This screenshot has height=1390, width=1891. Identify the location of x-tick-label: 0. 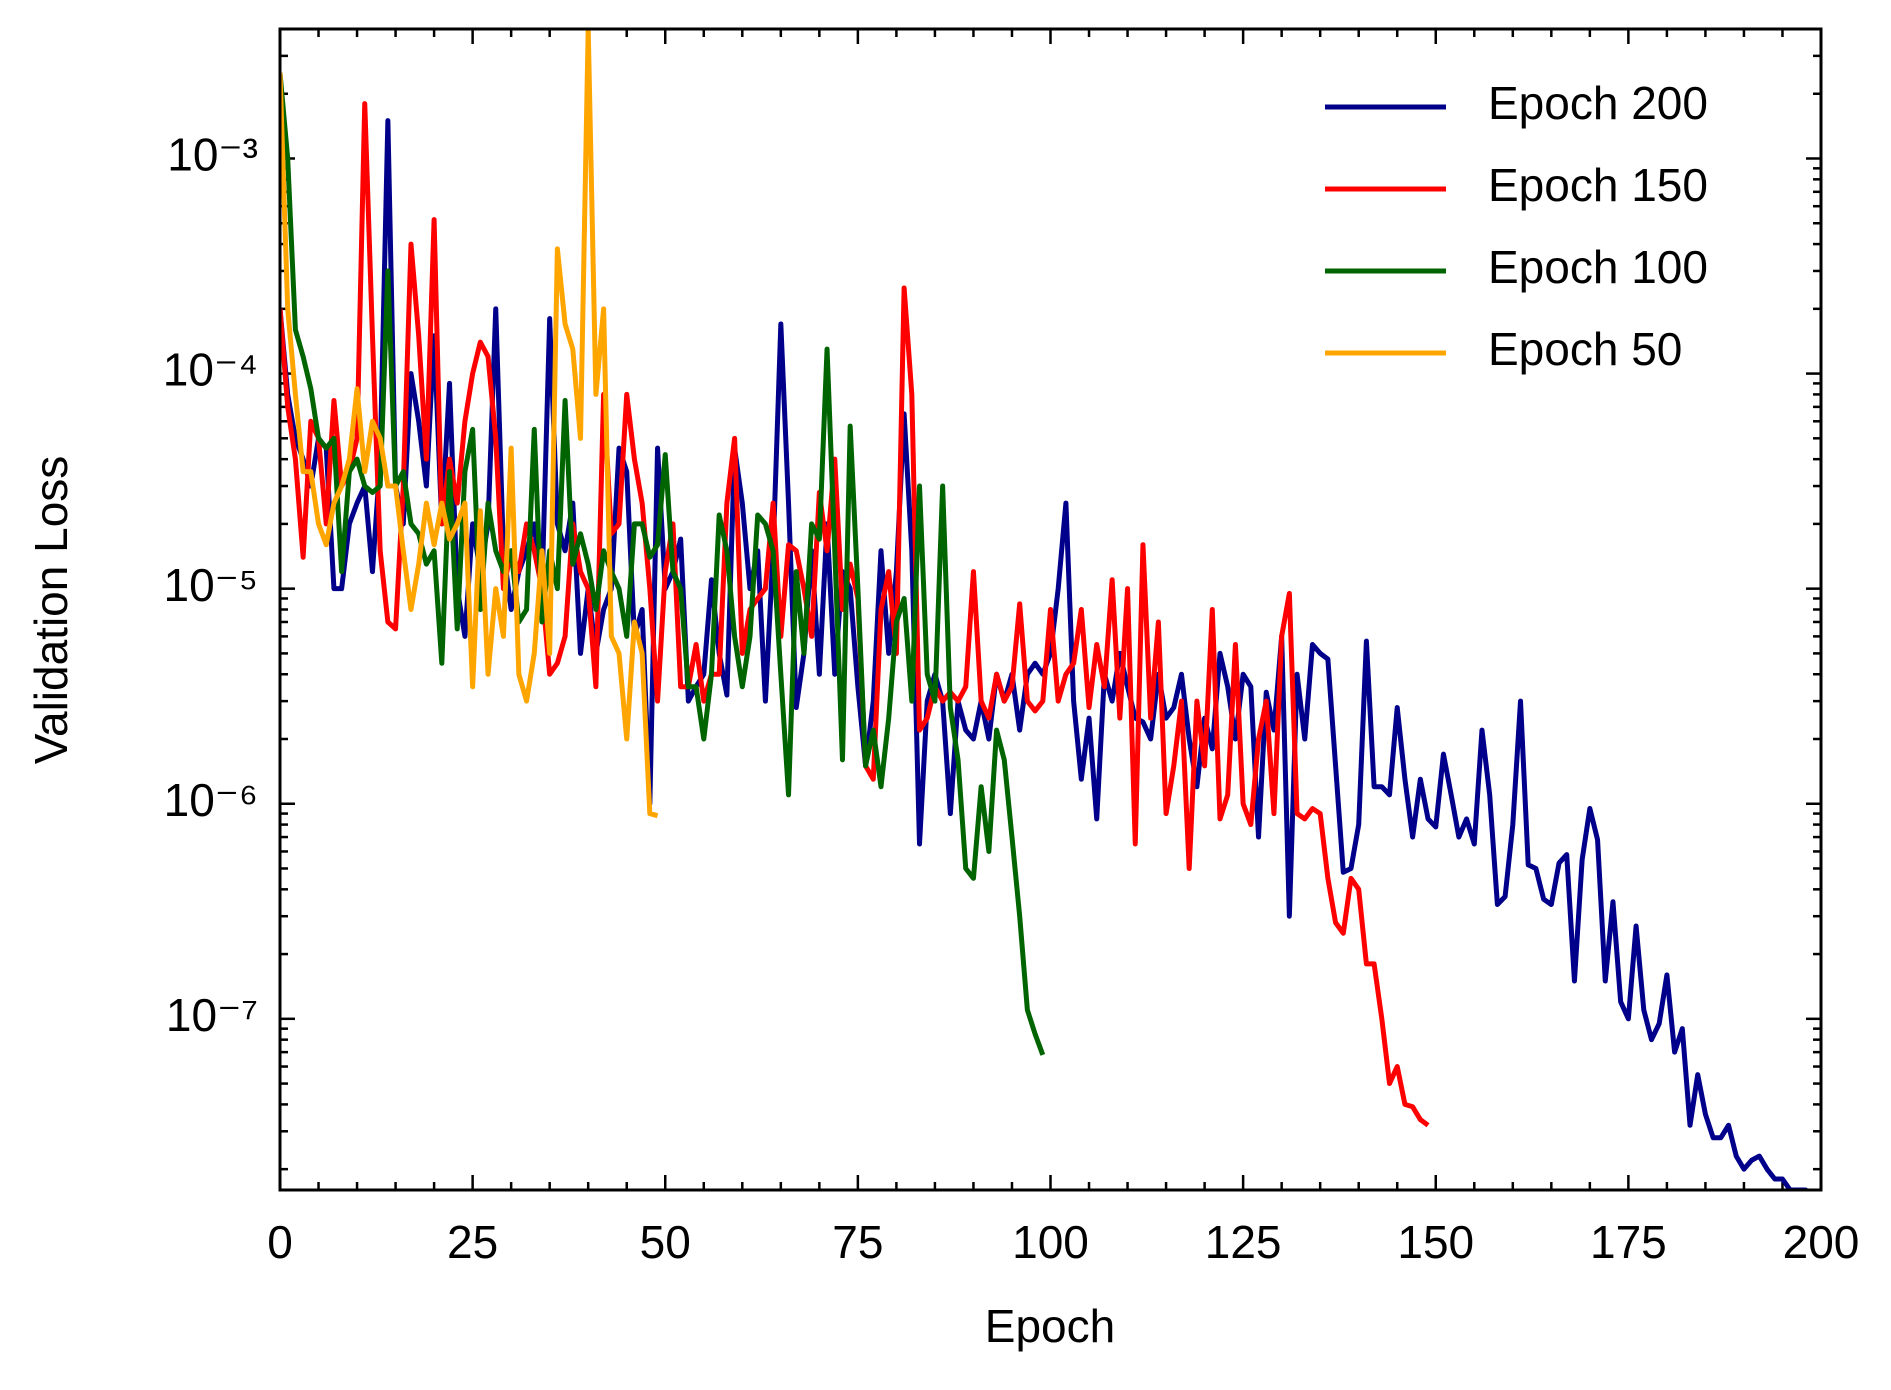
(280, 1242).